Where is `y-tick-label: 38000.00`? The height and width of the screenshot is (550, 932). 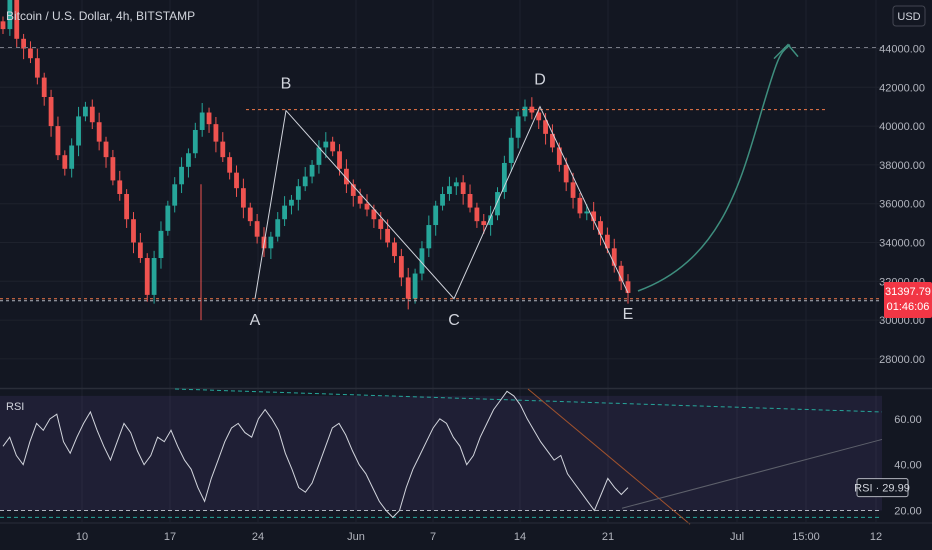 y-tick-label: 38000.00 is located at coordinates (902, 166).